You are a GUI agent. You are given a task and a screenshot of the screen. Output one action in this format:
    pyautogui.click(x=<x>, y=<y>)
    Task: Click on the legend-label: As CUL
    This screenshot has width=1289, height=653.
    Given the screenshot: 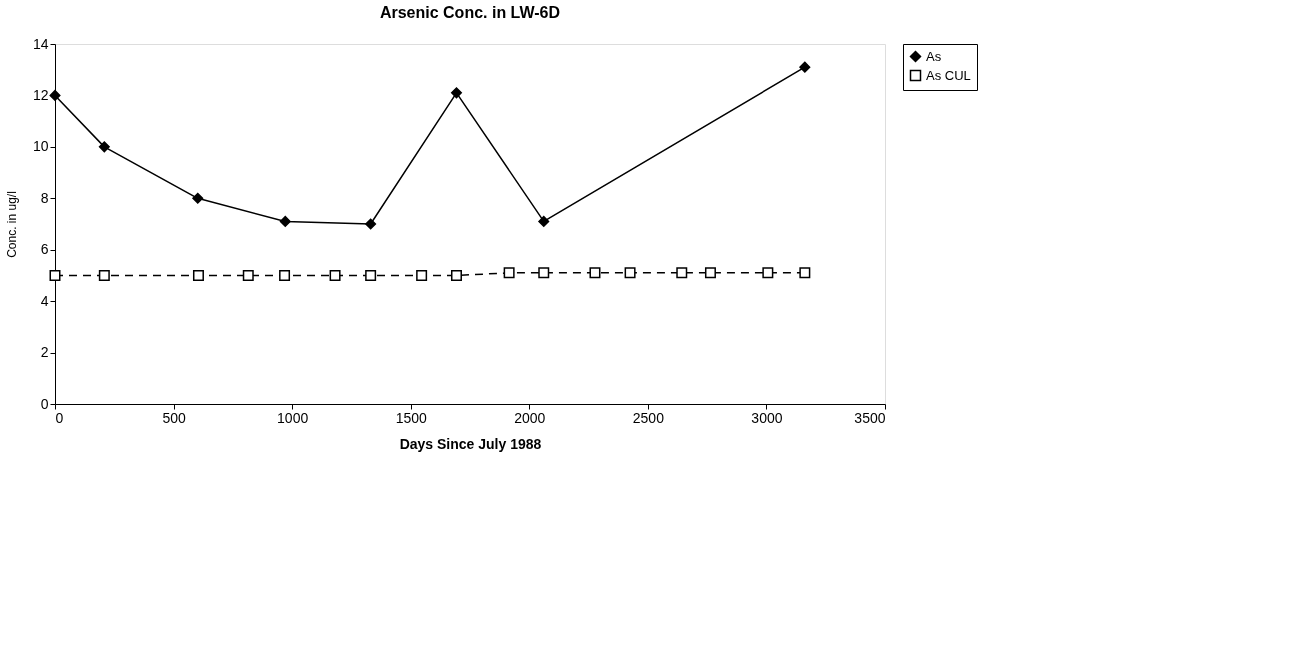 What is the action you would take?
    pyautogui.click(x=948, y=75)
    